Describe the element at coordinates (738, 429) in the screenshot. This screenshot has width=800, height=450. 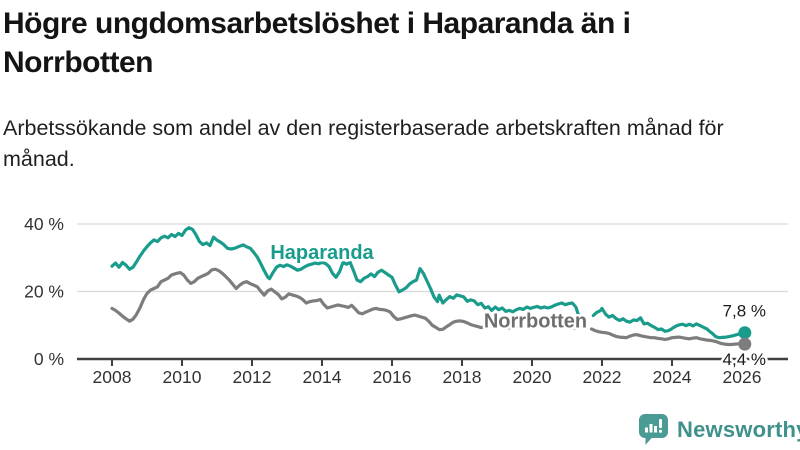
I see `newsworthy-logo-text: Newsworthy` at that location.